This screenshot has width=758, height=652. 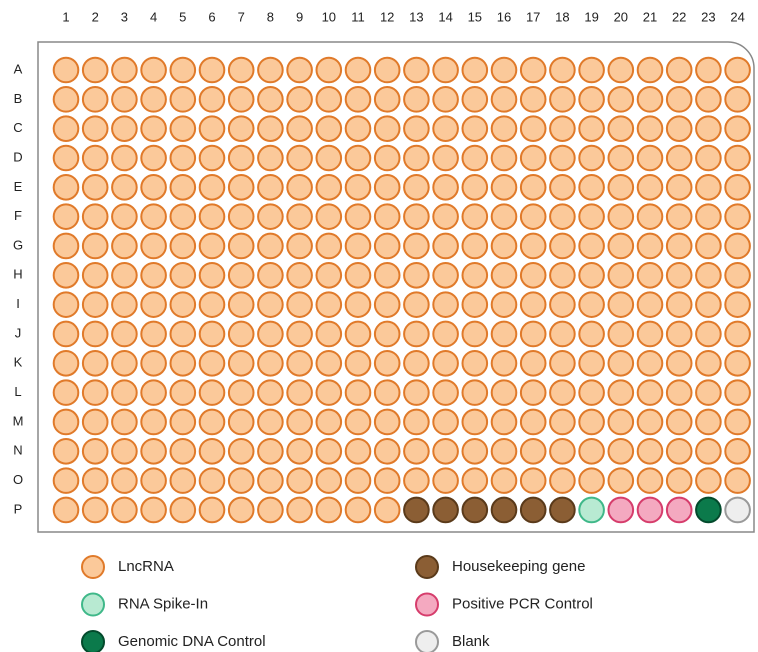 What do you see at coordinates (18, 420) in the screenshot?
I see `row-label: M` at bounding box center [18, 420].